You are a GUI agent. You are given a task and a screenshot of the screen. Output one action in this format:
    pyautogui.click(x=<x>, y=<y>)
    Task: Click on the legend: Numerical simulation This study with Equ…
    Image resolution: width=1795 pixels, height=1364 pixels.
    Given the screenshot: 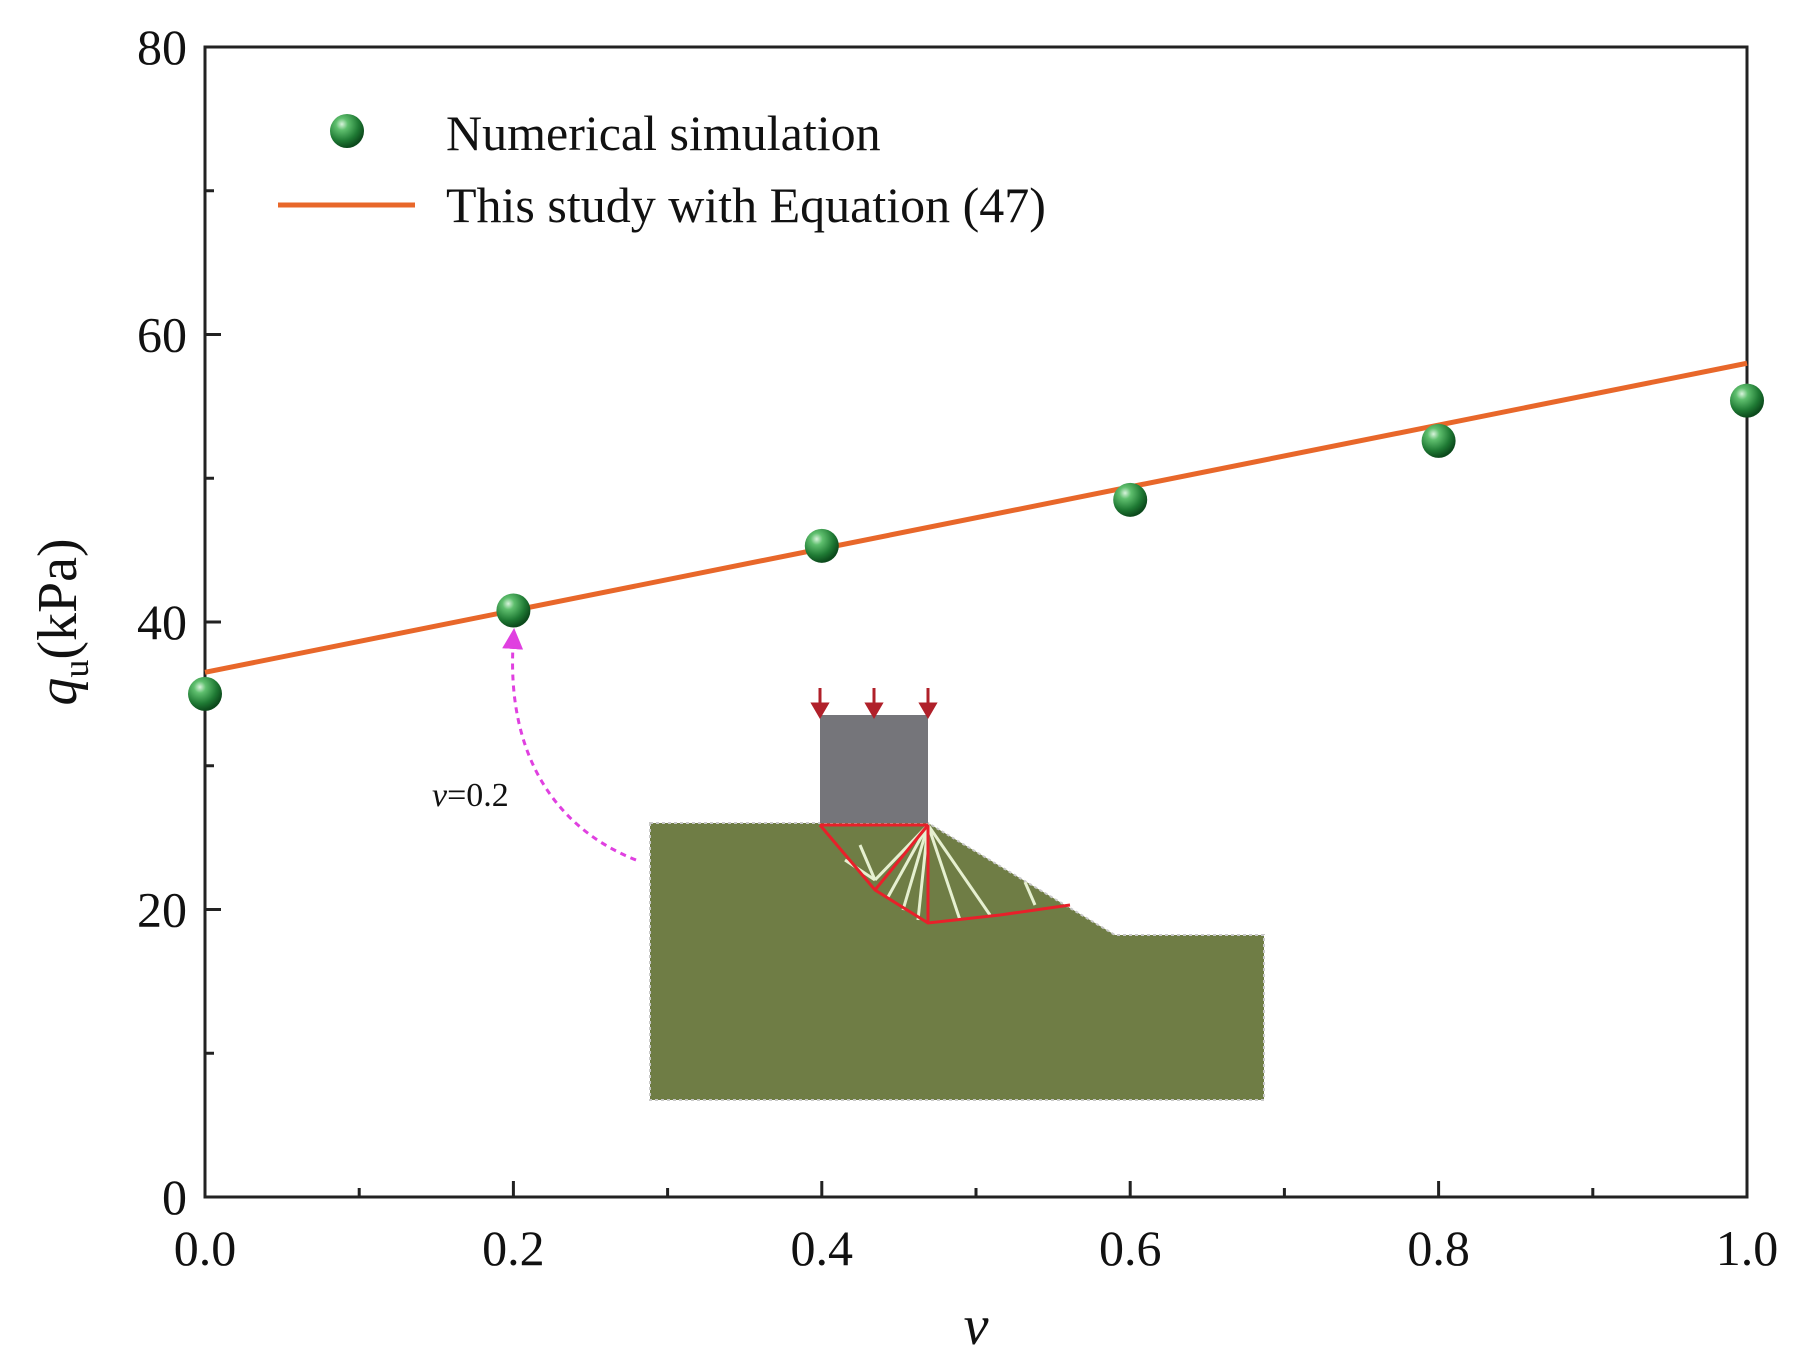 What is the action you would take?
    pyautogui.click(x=662, y=169)
    